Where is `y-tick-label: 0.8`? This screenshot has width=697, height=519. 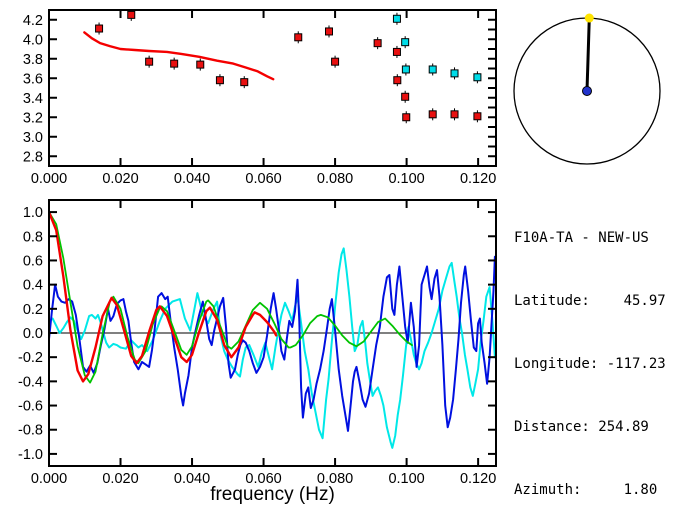 y-tick-label: 0.8 is located at coordinates (33, 237).